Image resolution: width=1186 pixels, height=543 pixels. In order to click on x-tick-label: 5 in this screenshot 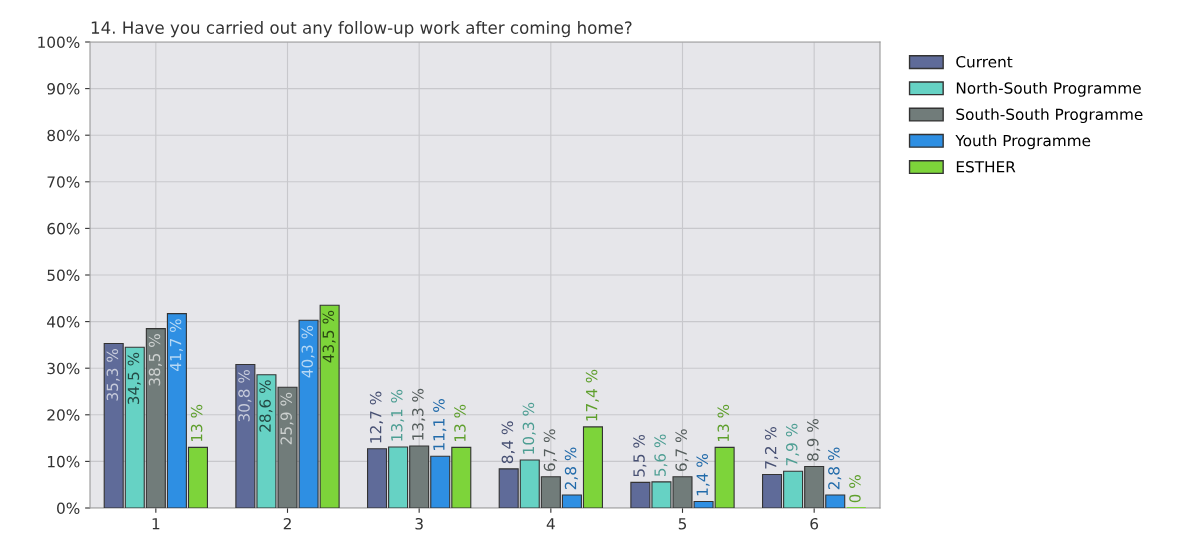, I will do `click(682, 524)`.